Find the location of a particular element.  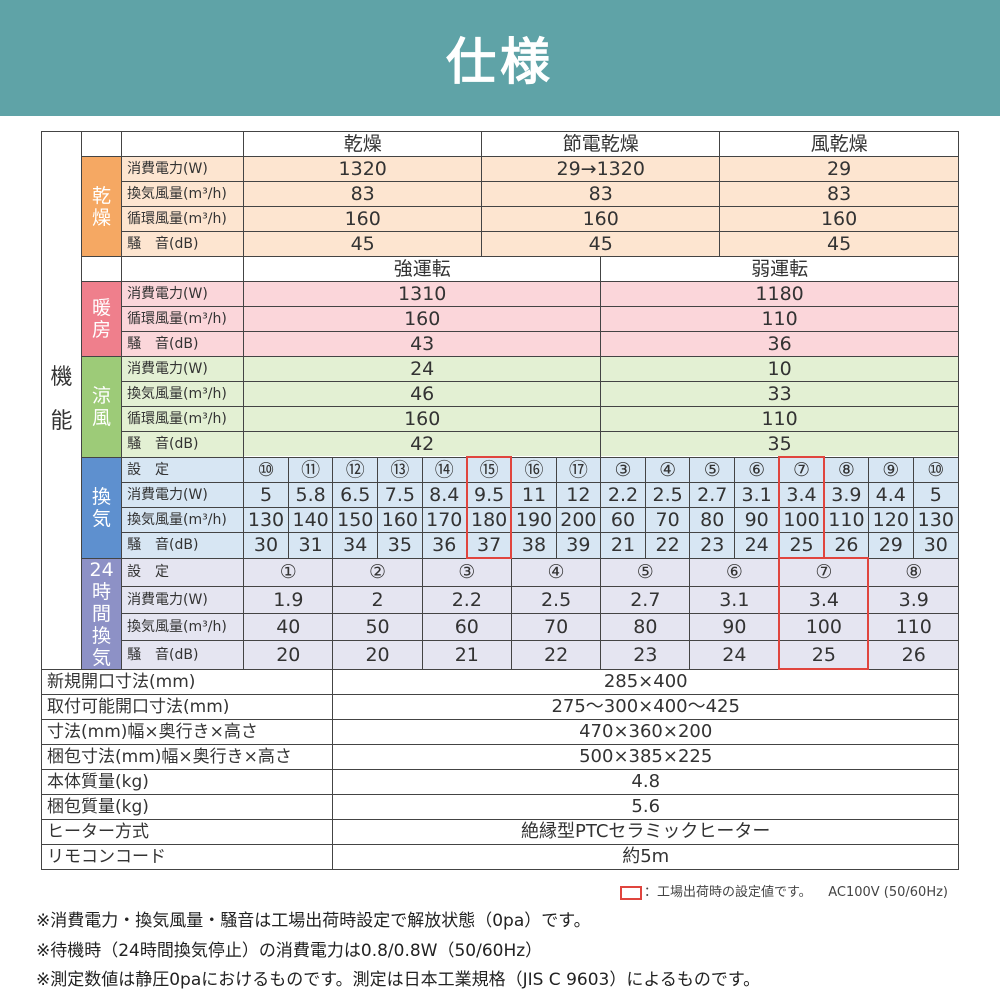

value-cell: 36 is located at coordinates (444, 545).